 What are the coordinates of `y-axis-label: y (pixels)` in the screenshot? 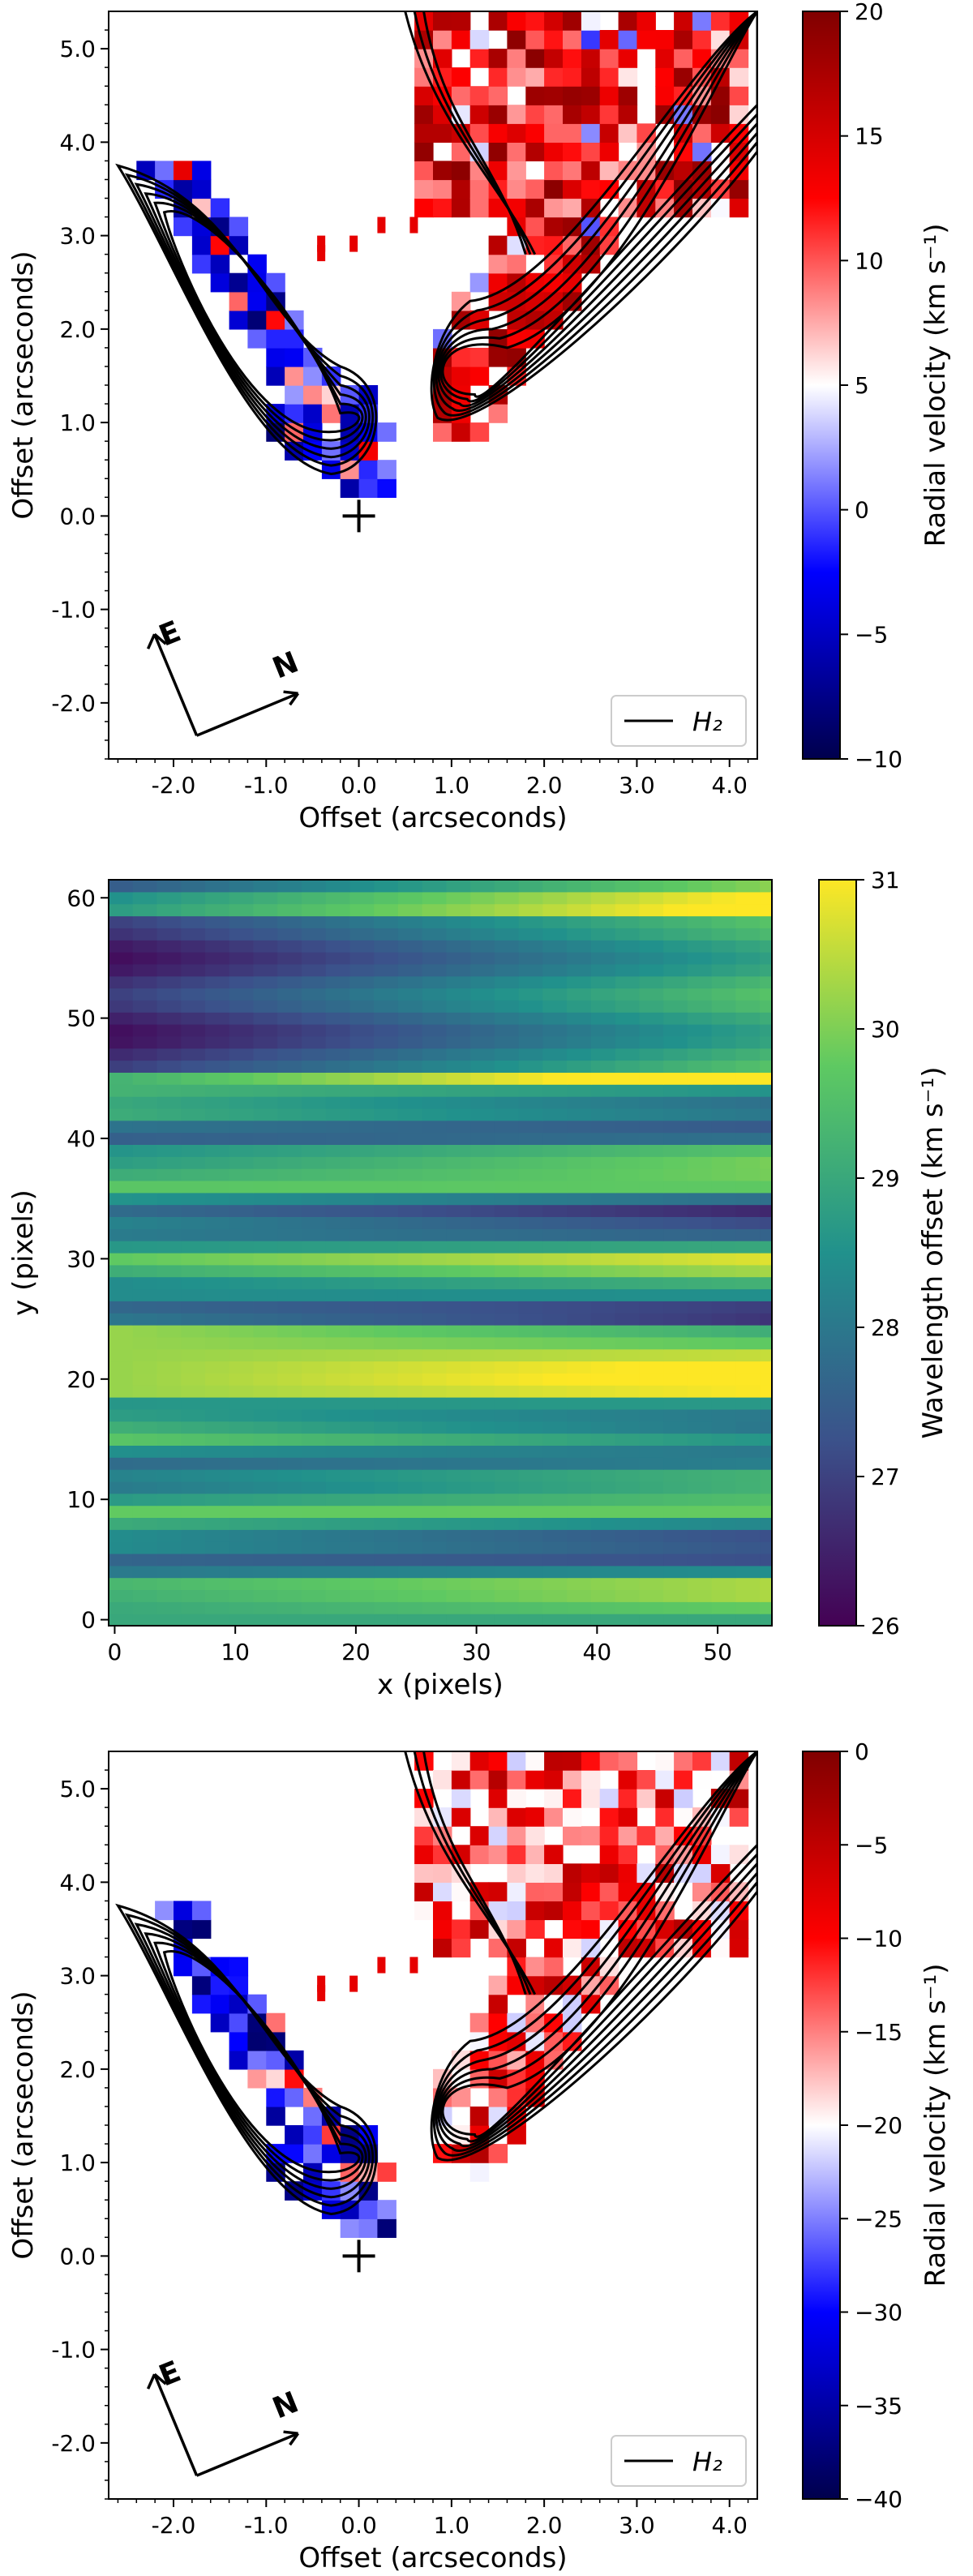 It's located at (23, 1252).